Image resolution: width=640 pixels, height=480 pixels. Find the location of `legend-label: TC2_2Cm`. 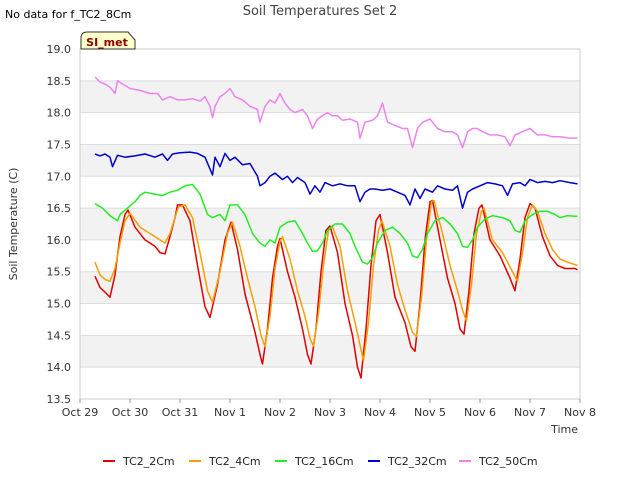

legend-label: TC2_2Cm is located at coordinates (148, 461).